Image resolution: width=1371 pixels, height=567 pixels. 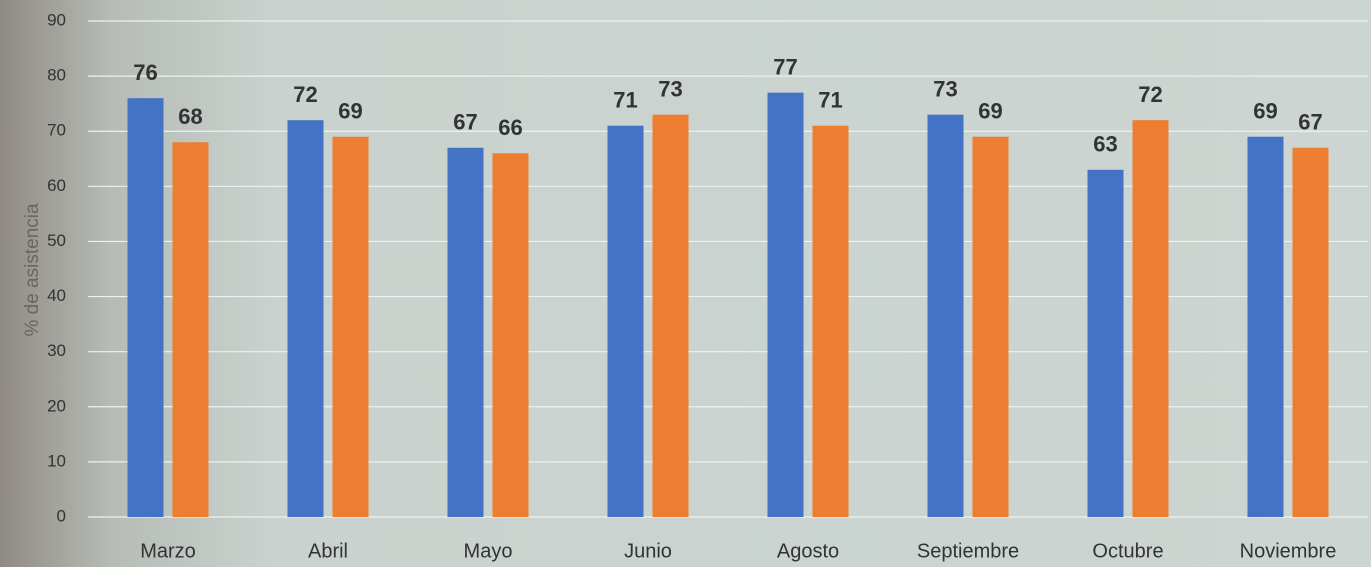 I want to click on y-tick-label: 20, so click(x=56, y=405).